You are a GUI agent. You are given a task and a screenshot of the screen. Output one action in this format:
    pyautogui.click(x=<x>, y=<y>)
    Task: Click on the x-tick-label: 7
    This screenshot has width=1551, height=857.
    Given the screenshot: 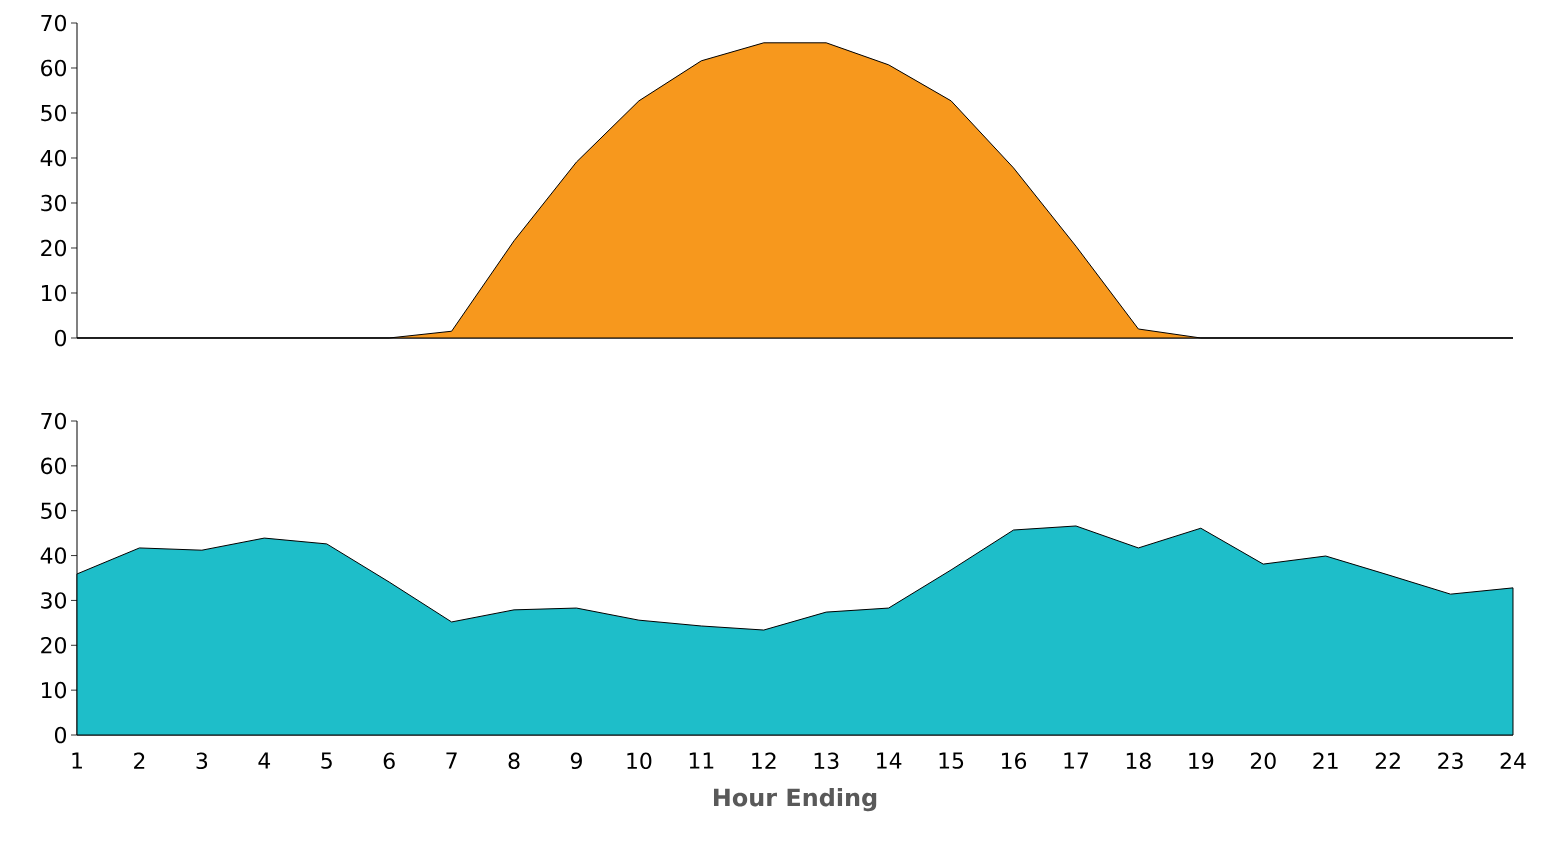 What is the action you would take?
    pyautogui.click(x=451, y=760)
    